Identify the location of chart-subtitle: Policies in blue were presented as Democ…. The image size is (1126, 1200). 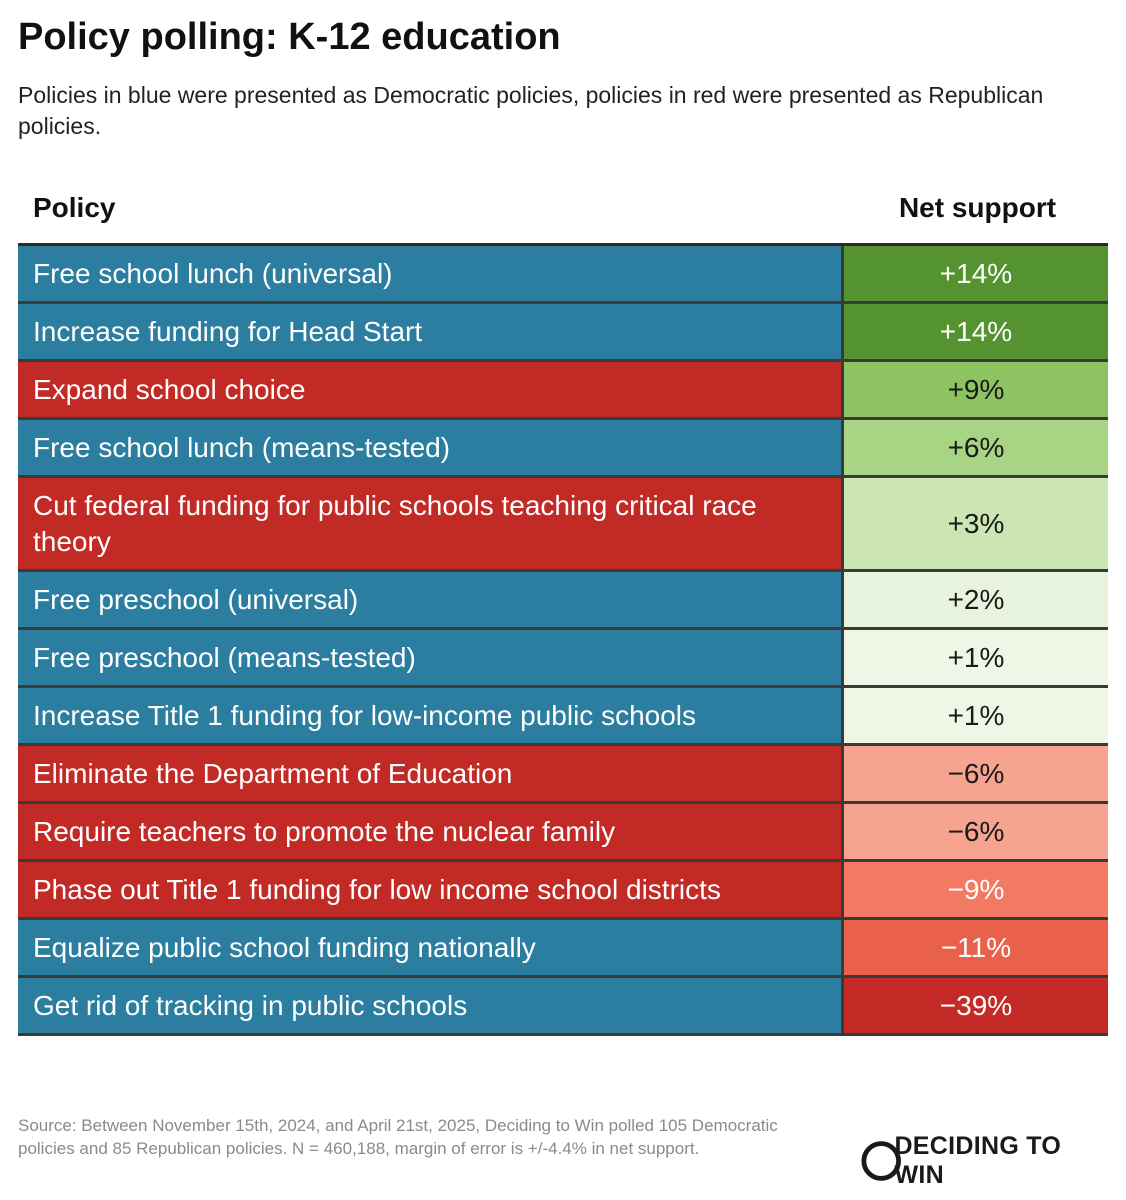
(531, 110).